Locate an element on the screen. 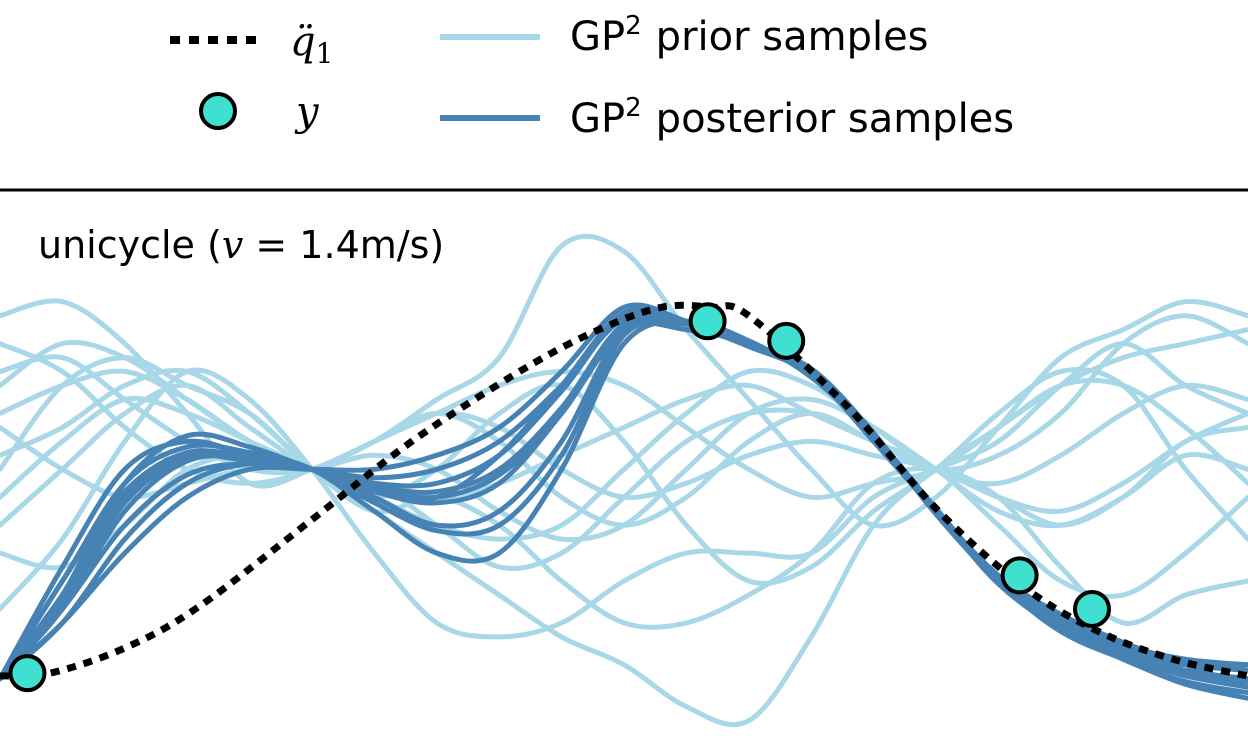  svg-text: q̈1 is located at coordinates (311, 44).